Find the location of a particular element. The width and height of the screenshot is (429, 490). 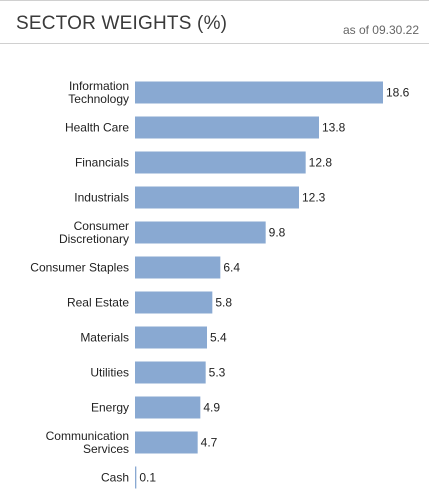

value-label: 9.8 is located at coordinates (277, 233).